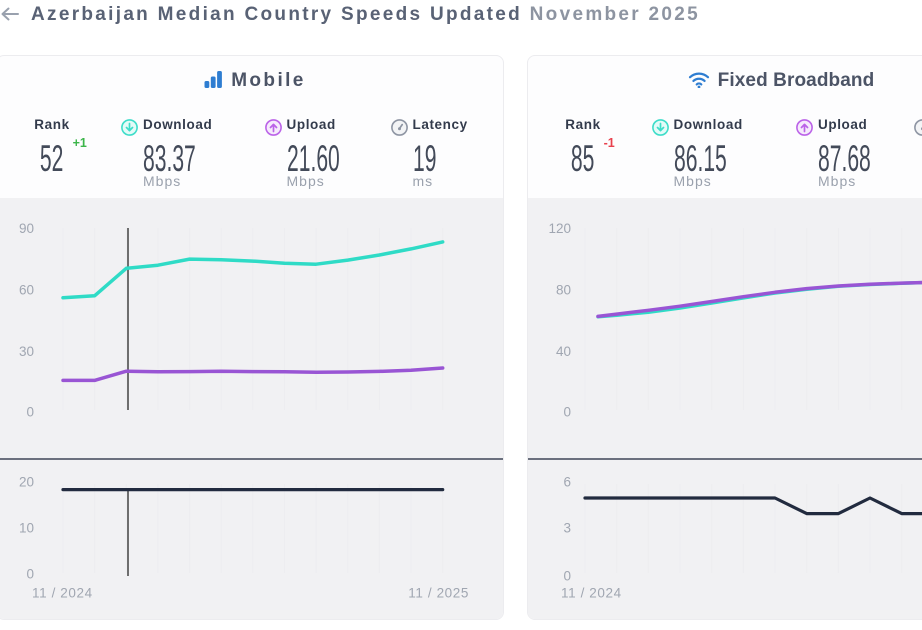  What do you see at coordinates (26, 482) in the screenshot?
I see `svg-text: 20` at bounding box center [26, 482].